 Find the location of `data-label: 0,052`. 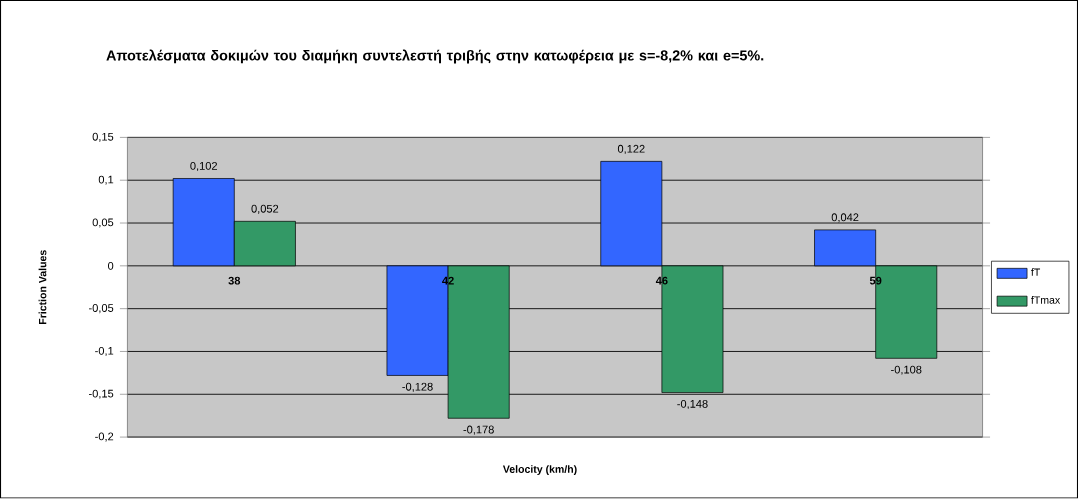

data-label: 0,052 is located at coordinates (265, 210).